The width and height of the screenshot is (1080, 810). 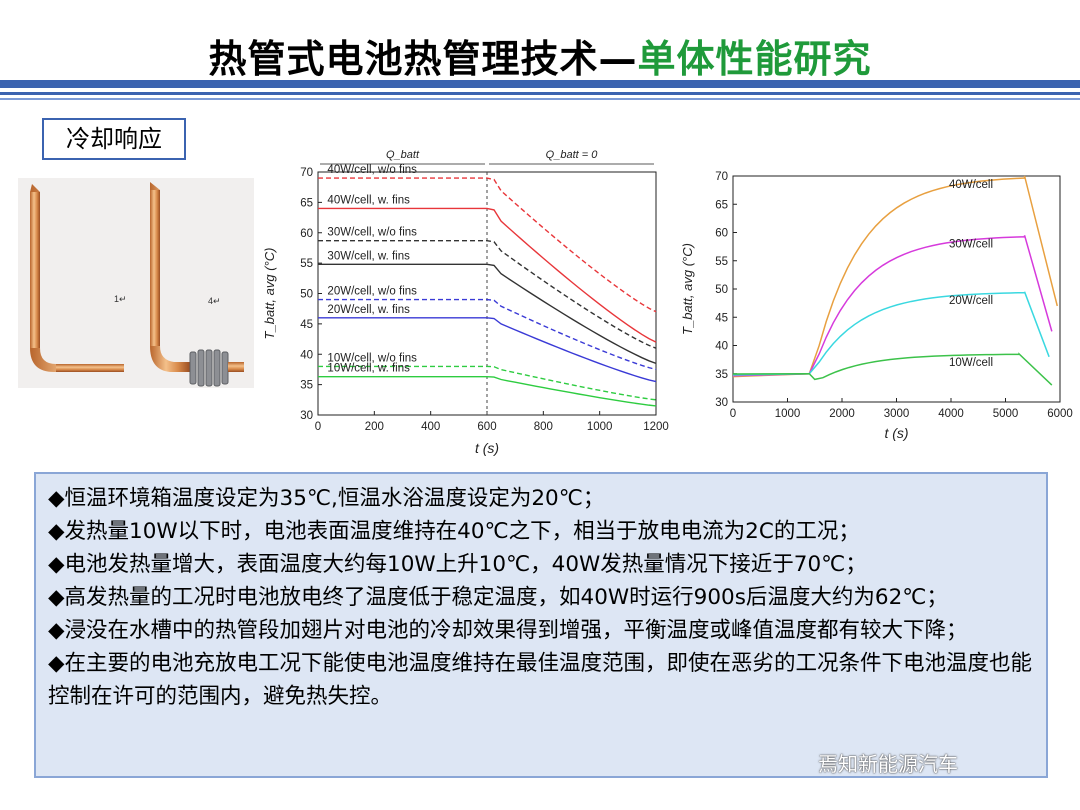 What do you see at coordinates (368, 369) in the screenshot?
I see `series-label: 10W/cell, w. fins` at bounding box center [368, 369].